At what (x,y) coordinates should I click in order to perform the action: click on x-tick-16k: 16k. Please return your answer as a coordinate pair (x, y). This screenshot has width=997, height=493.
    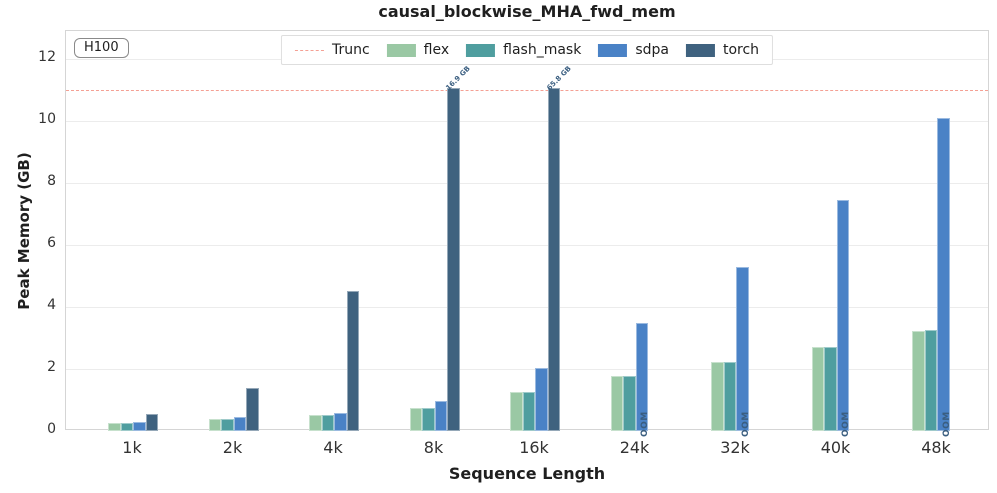
    Looking at the image, I should click on (534, 447).